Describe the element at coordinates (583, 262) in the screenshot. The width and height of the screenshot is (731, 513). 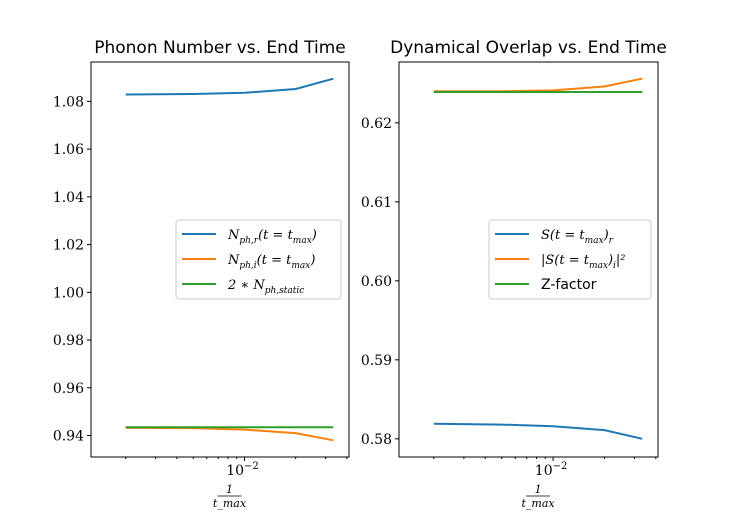
I see `legend-label-2: |S(t = tmax)i|²` at that location.